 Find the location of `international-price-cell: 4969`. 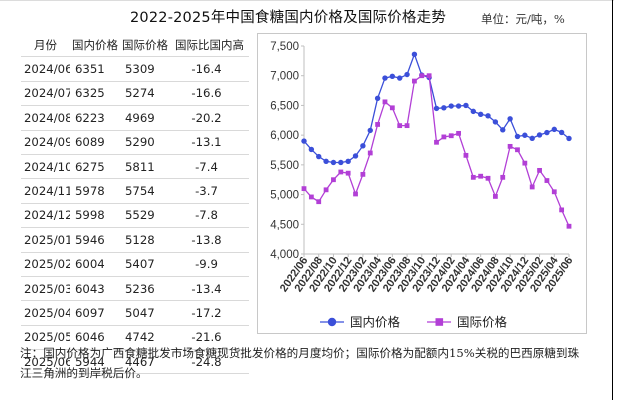

international-price-cell: 4969 is located at coordinates (145, 118).